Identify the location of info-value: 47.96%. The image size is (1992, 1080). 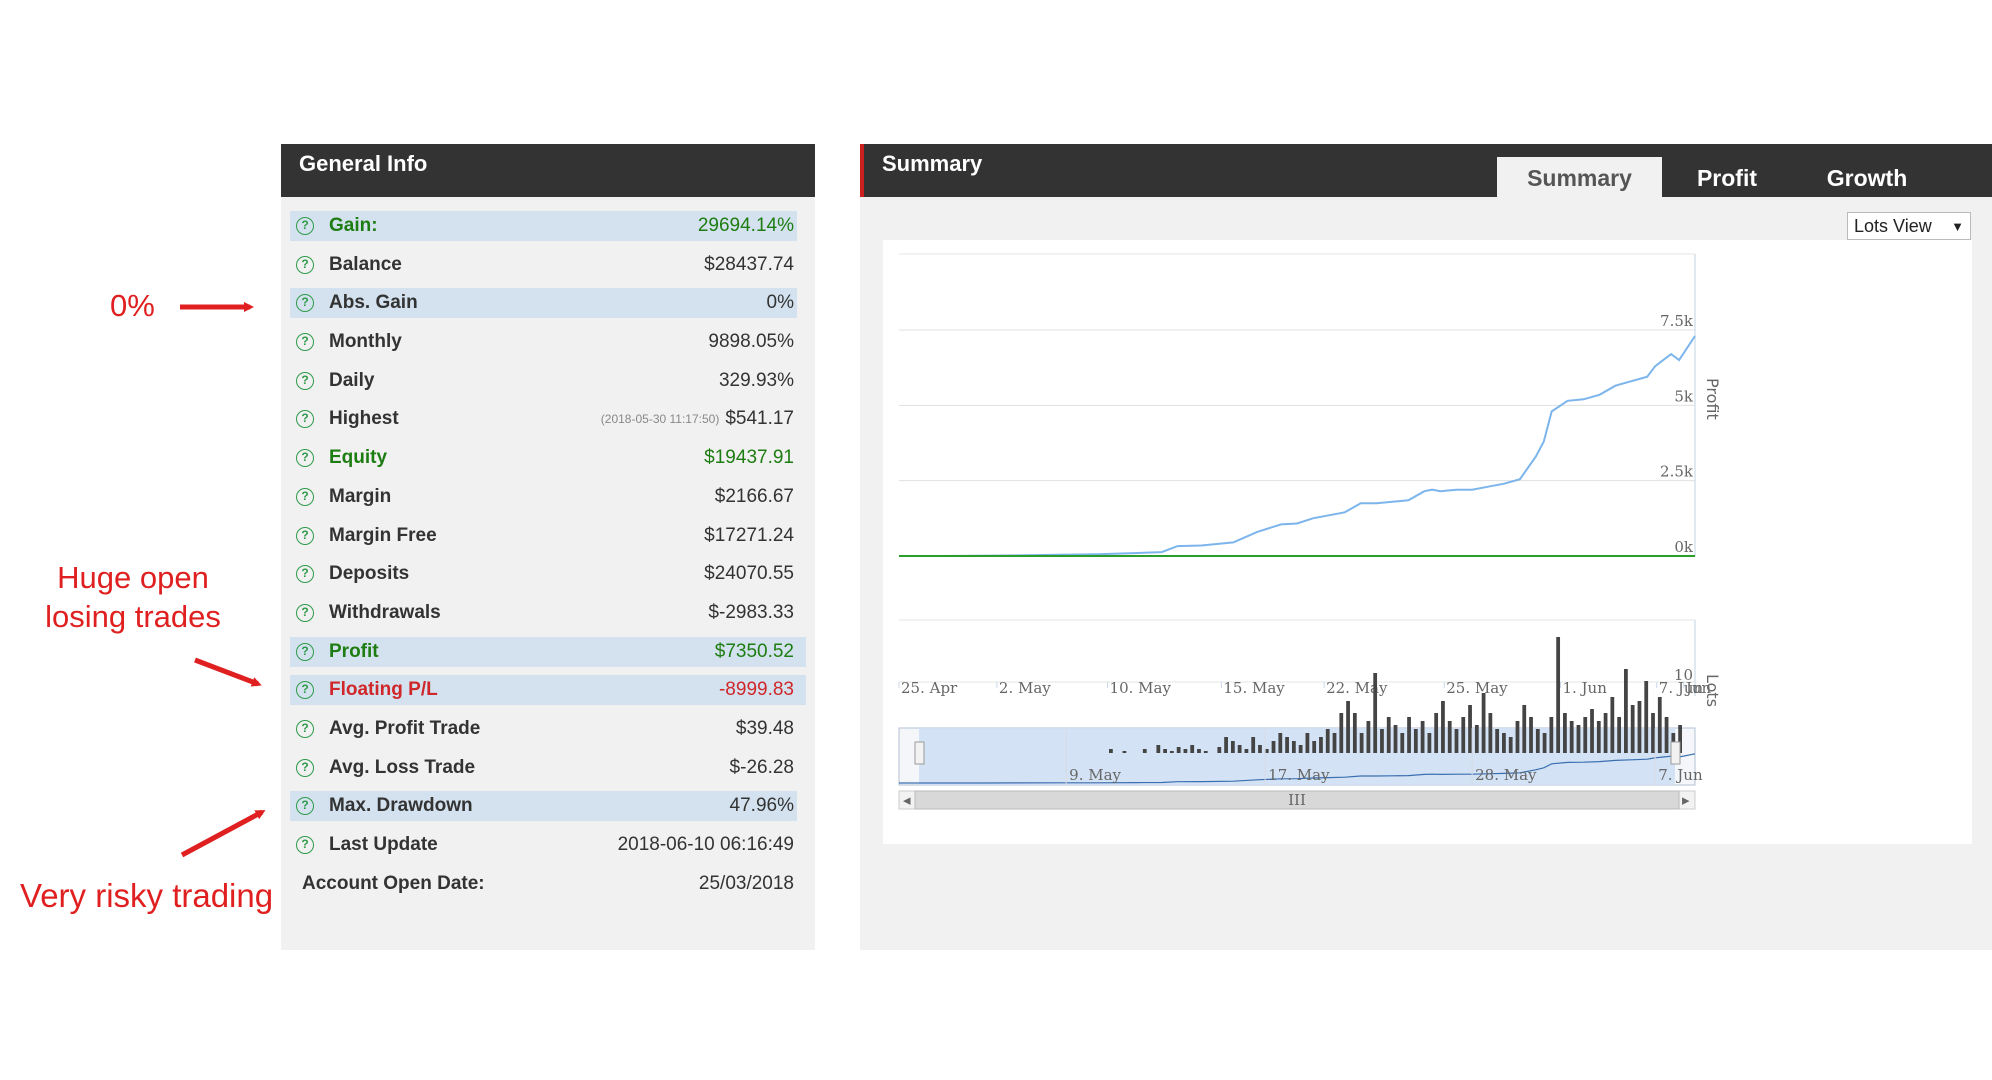
(761, 806).